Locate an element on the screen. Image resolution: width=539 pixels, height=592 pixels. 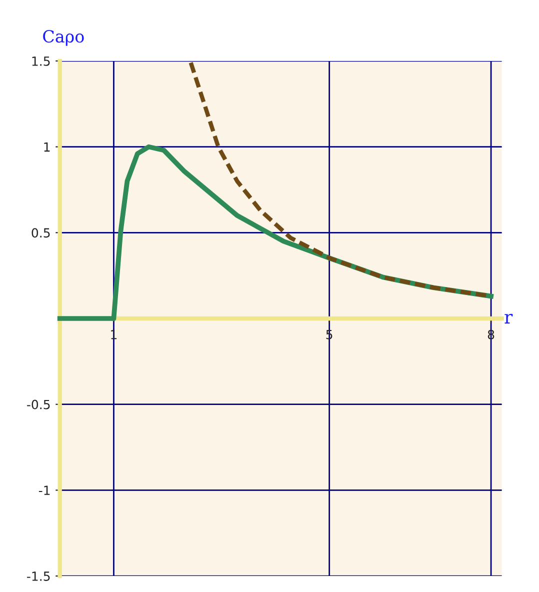
y-tick-label: -1.5 is located at coordinates (38, 576).